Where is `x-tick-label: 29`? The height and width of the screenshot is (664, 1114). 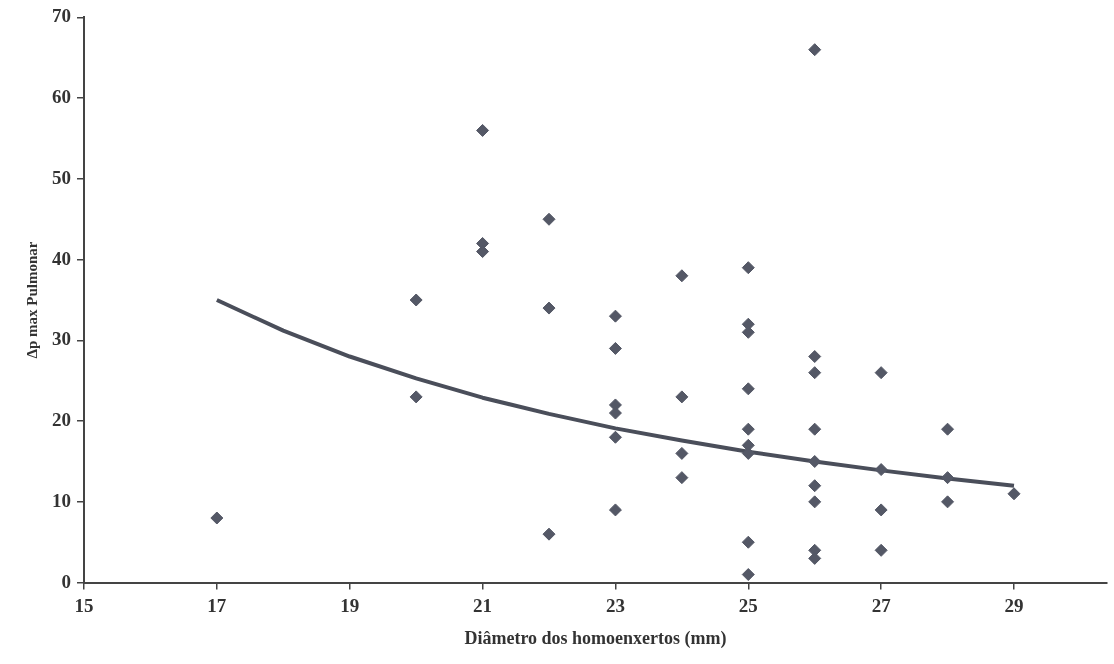
x-tick-label: 29 is located at coordinates (1014, 605).